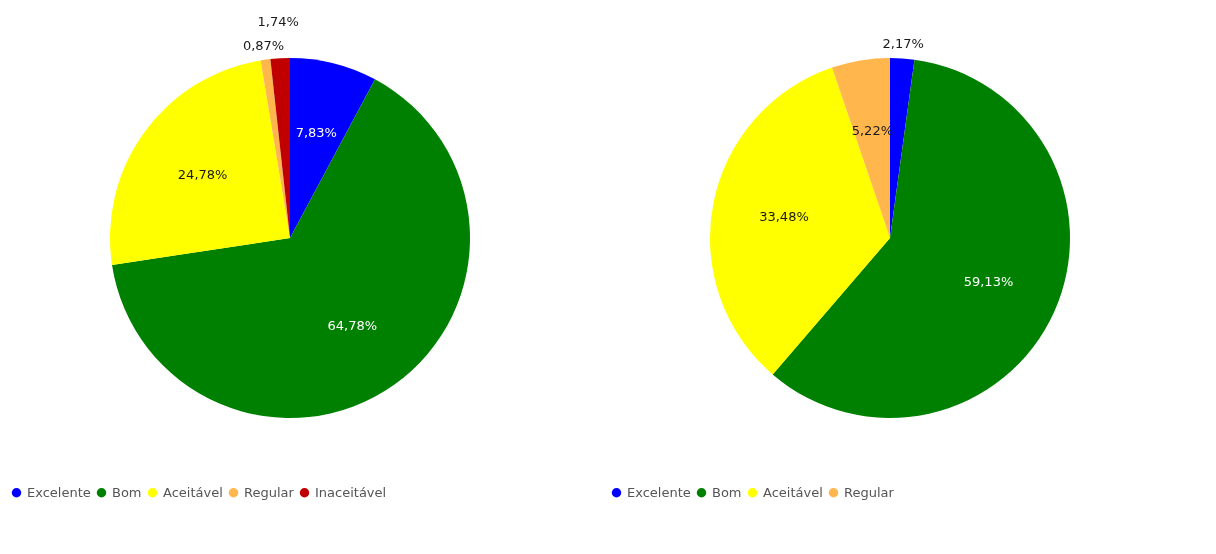  I want to click on data-label: 2,17%, so click(903, 44).